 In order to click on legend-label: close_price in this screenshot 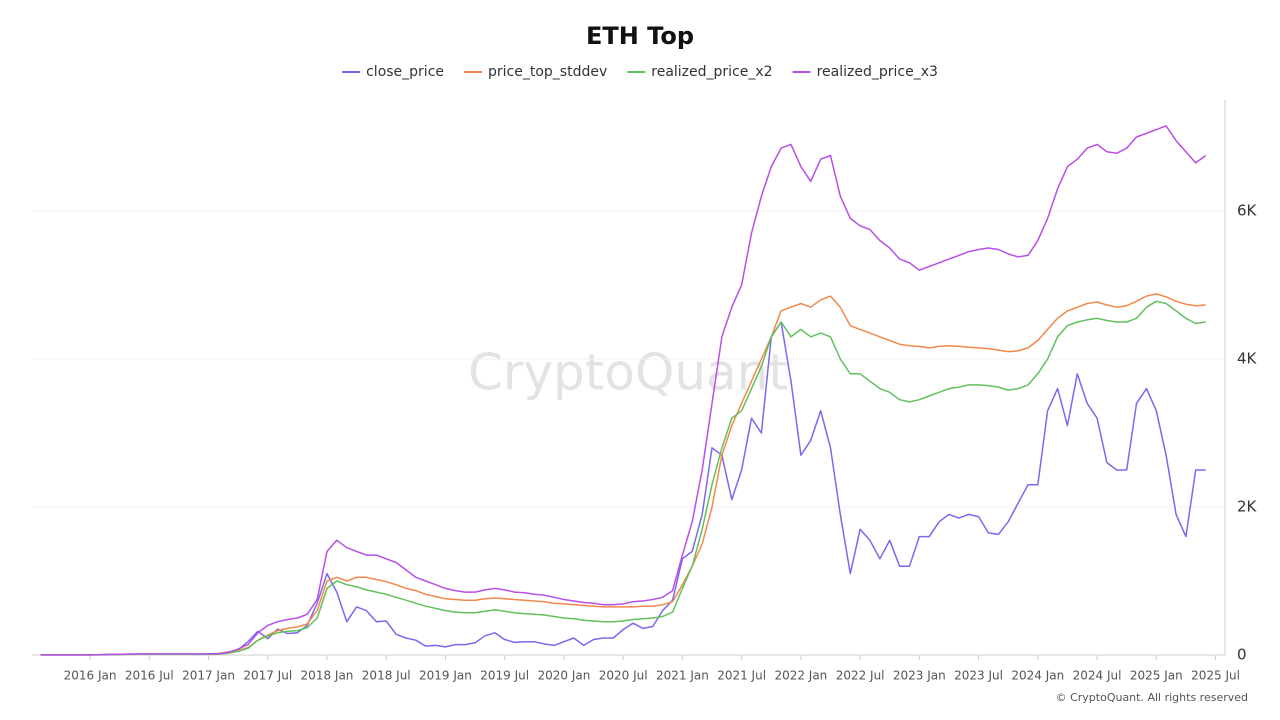, I will do `click(405, 72)`.